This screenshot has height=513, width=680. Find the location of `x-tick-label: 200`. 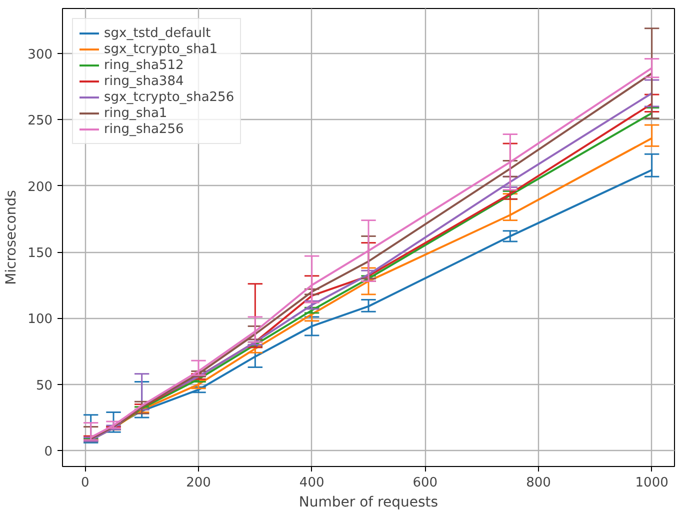

x-tick-label: 200 is located at coordinates (198, 483).